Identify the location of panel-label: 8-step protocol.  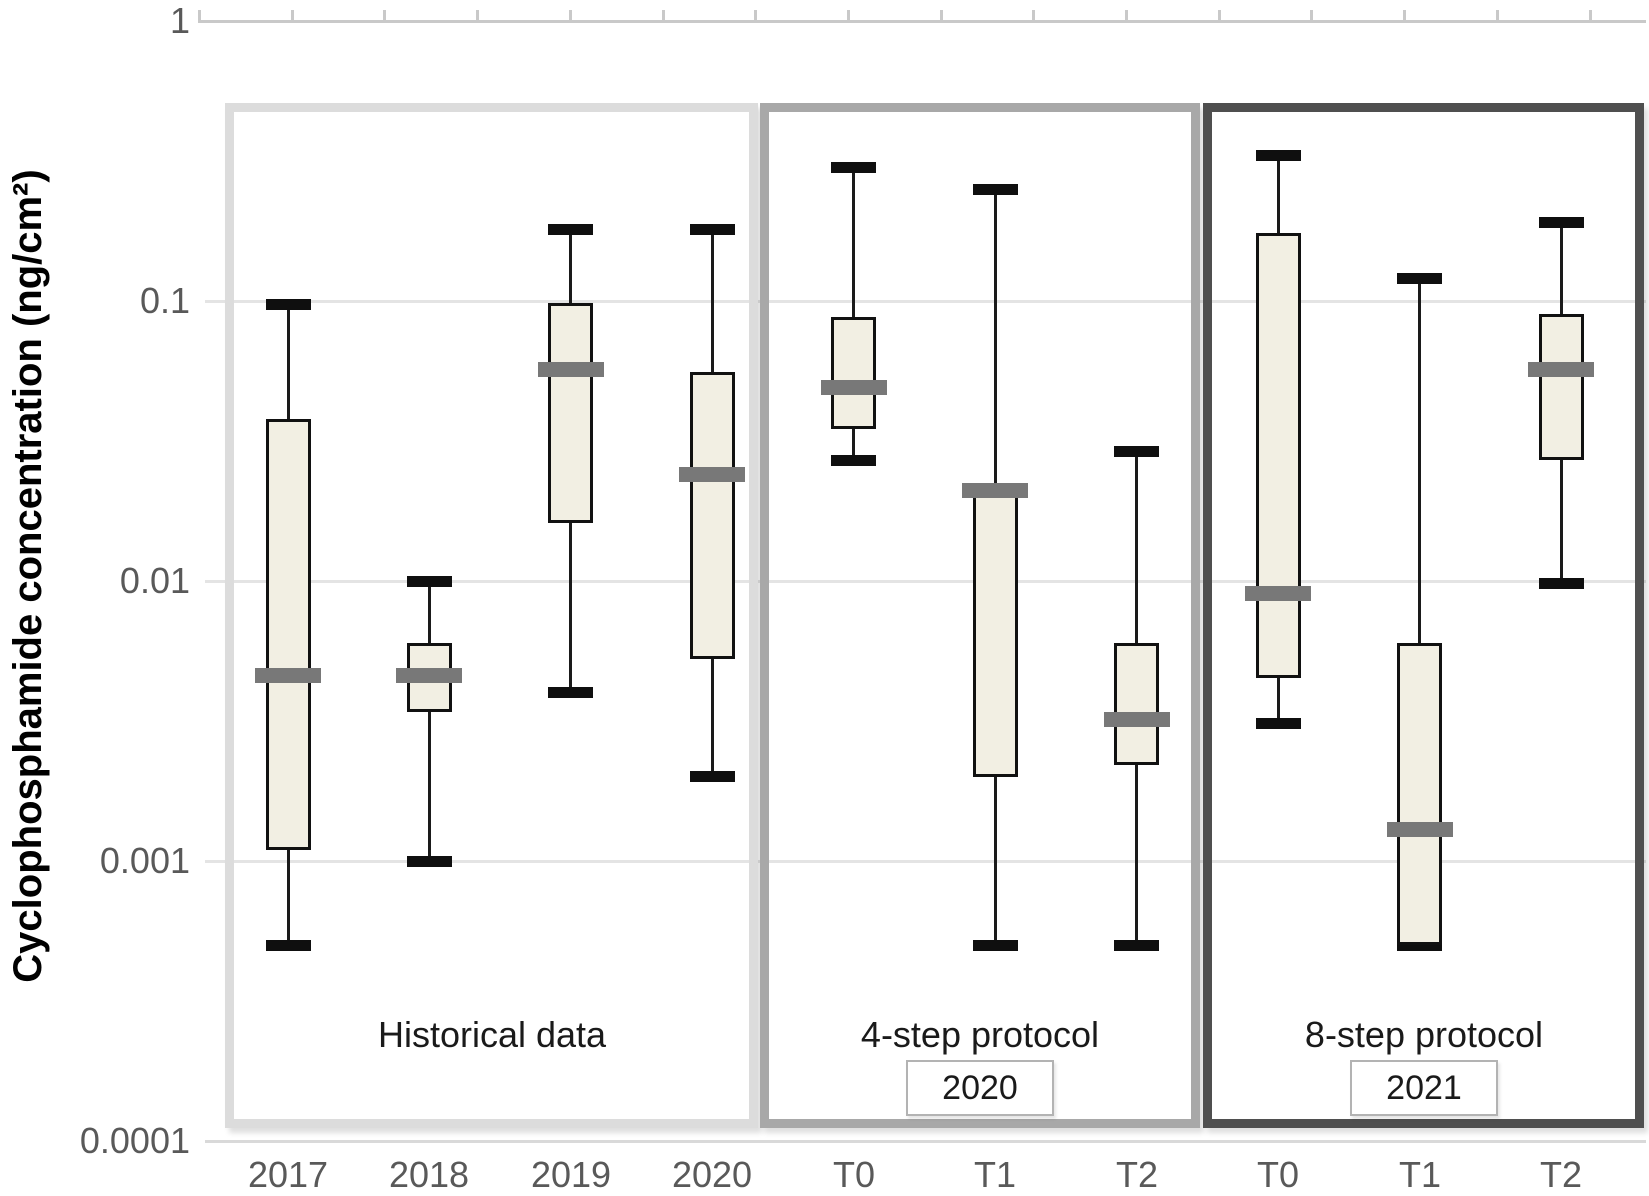
(1424, 1034).